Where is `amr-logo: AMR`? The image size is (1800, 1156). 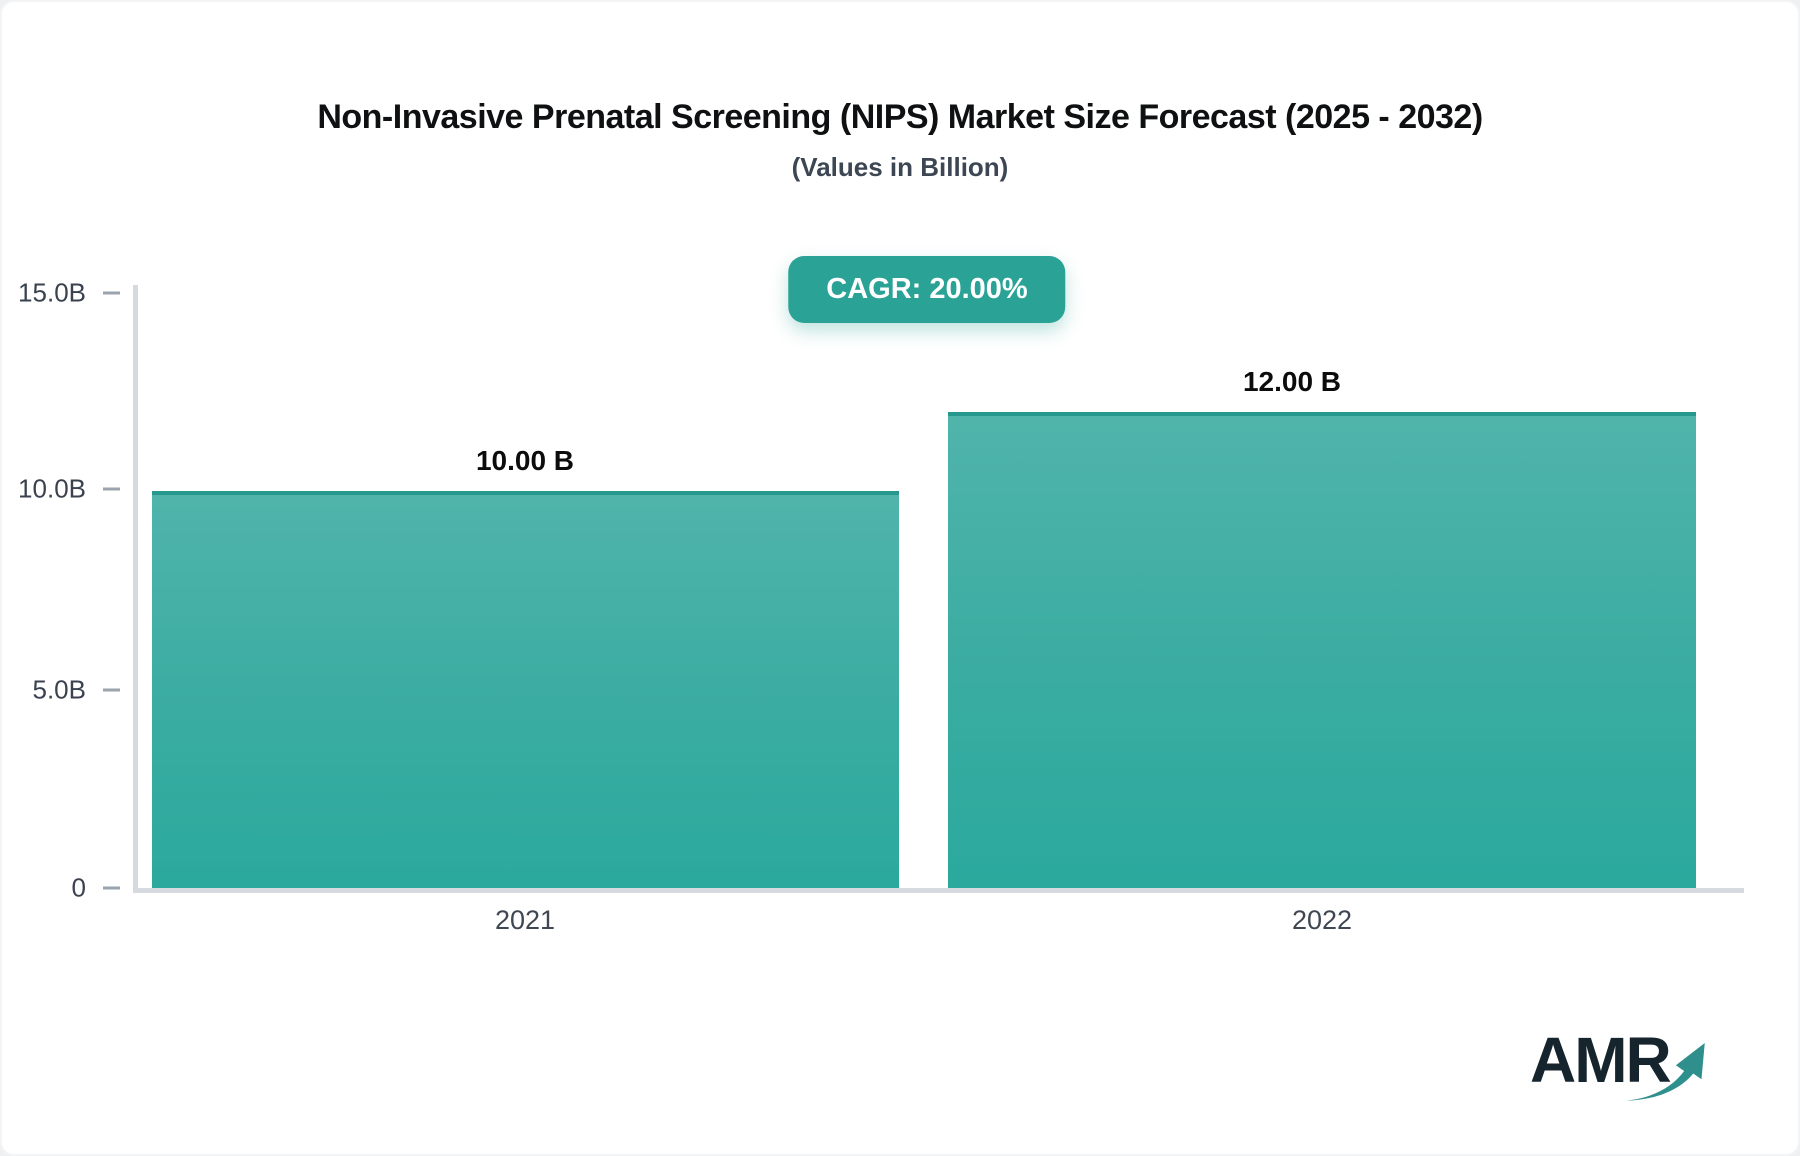 amr-logo: AMR is located at coordinates (1617, 1062).